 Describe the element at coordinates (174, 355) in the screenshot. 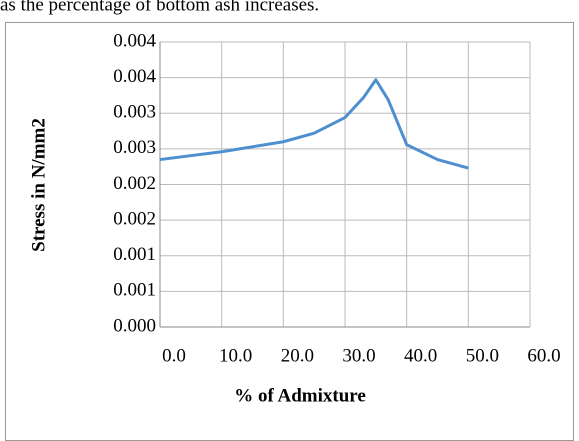

I see `x-tick-label: 0.0` at that location.